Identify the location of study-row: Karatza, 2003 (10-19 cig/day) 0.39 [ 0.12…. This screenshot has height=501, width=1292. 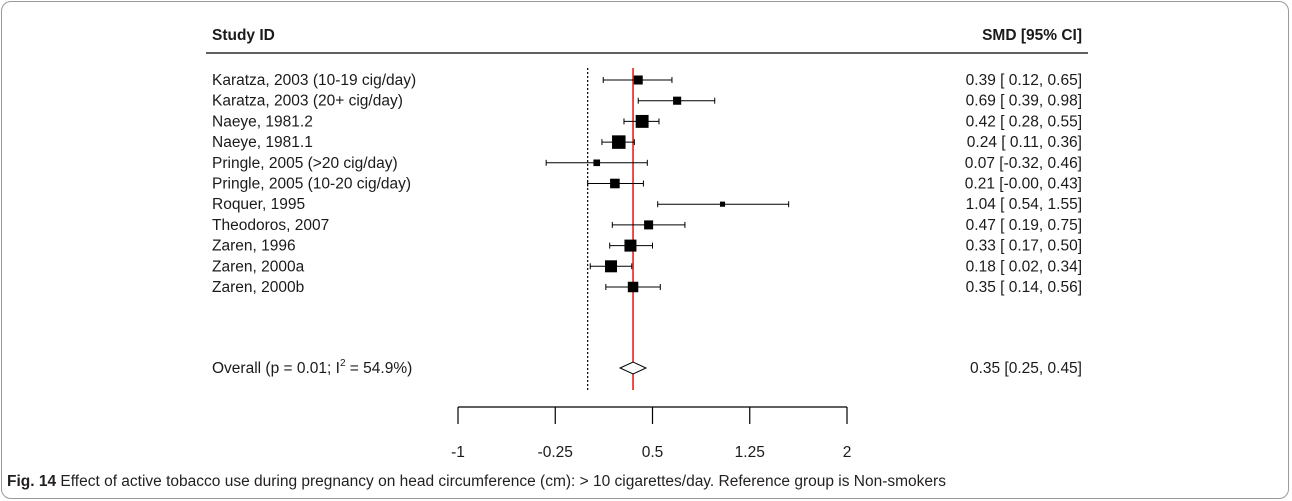
(647, 80).